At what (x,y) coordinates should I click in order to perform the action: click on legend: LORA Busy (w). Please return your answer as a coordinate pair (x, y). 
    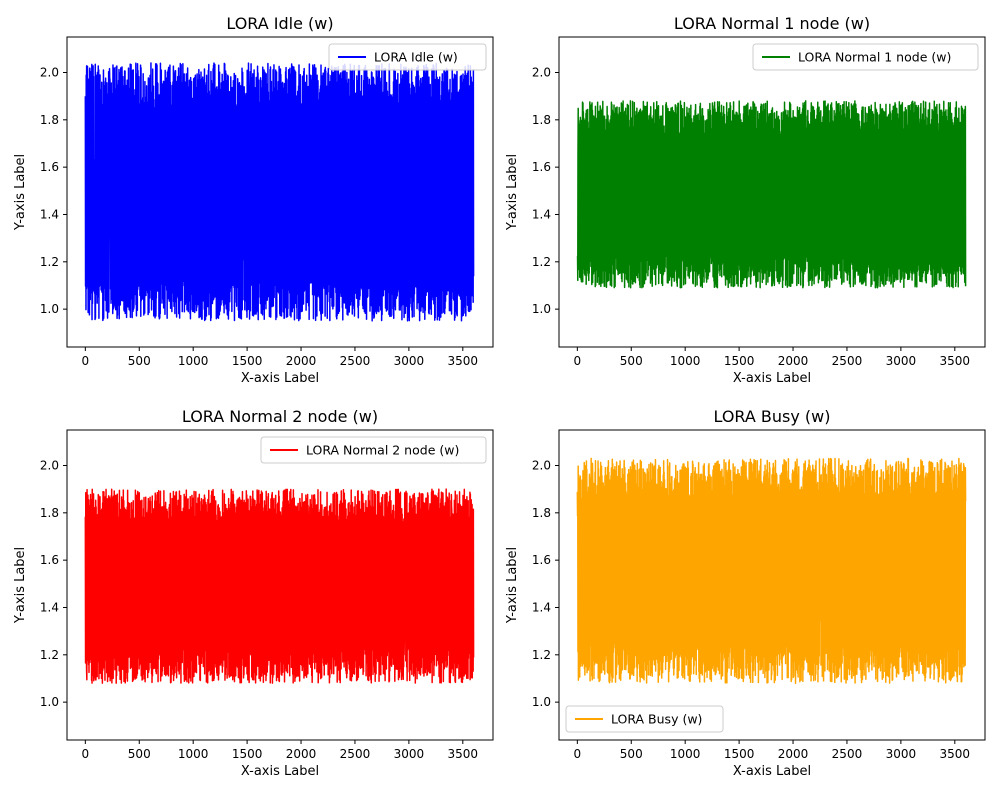
    Looking at the image, I should click on (644, 719).